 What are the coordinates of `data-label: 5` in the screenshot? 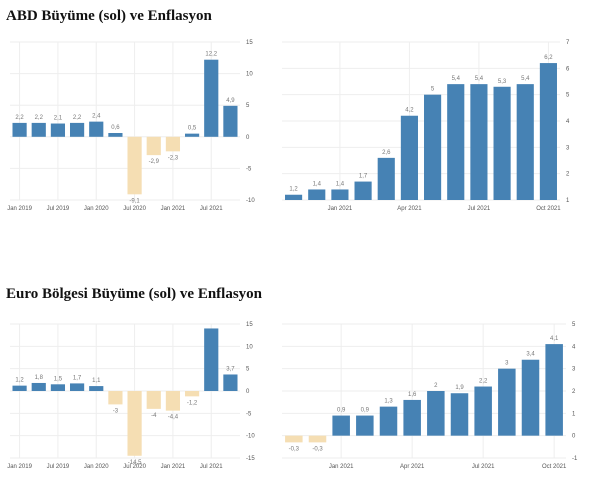 It's located at (433, 90).